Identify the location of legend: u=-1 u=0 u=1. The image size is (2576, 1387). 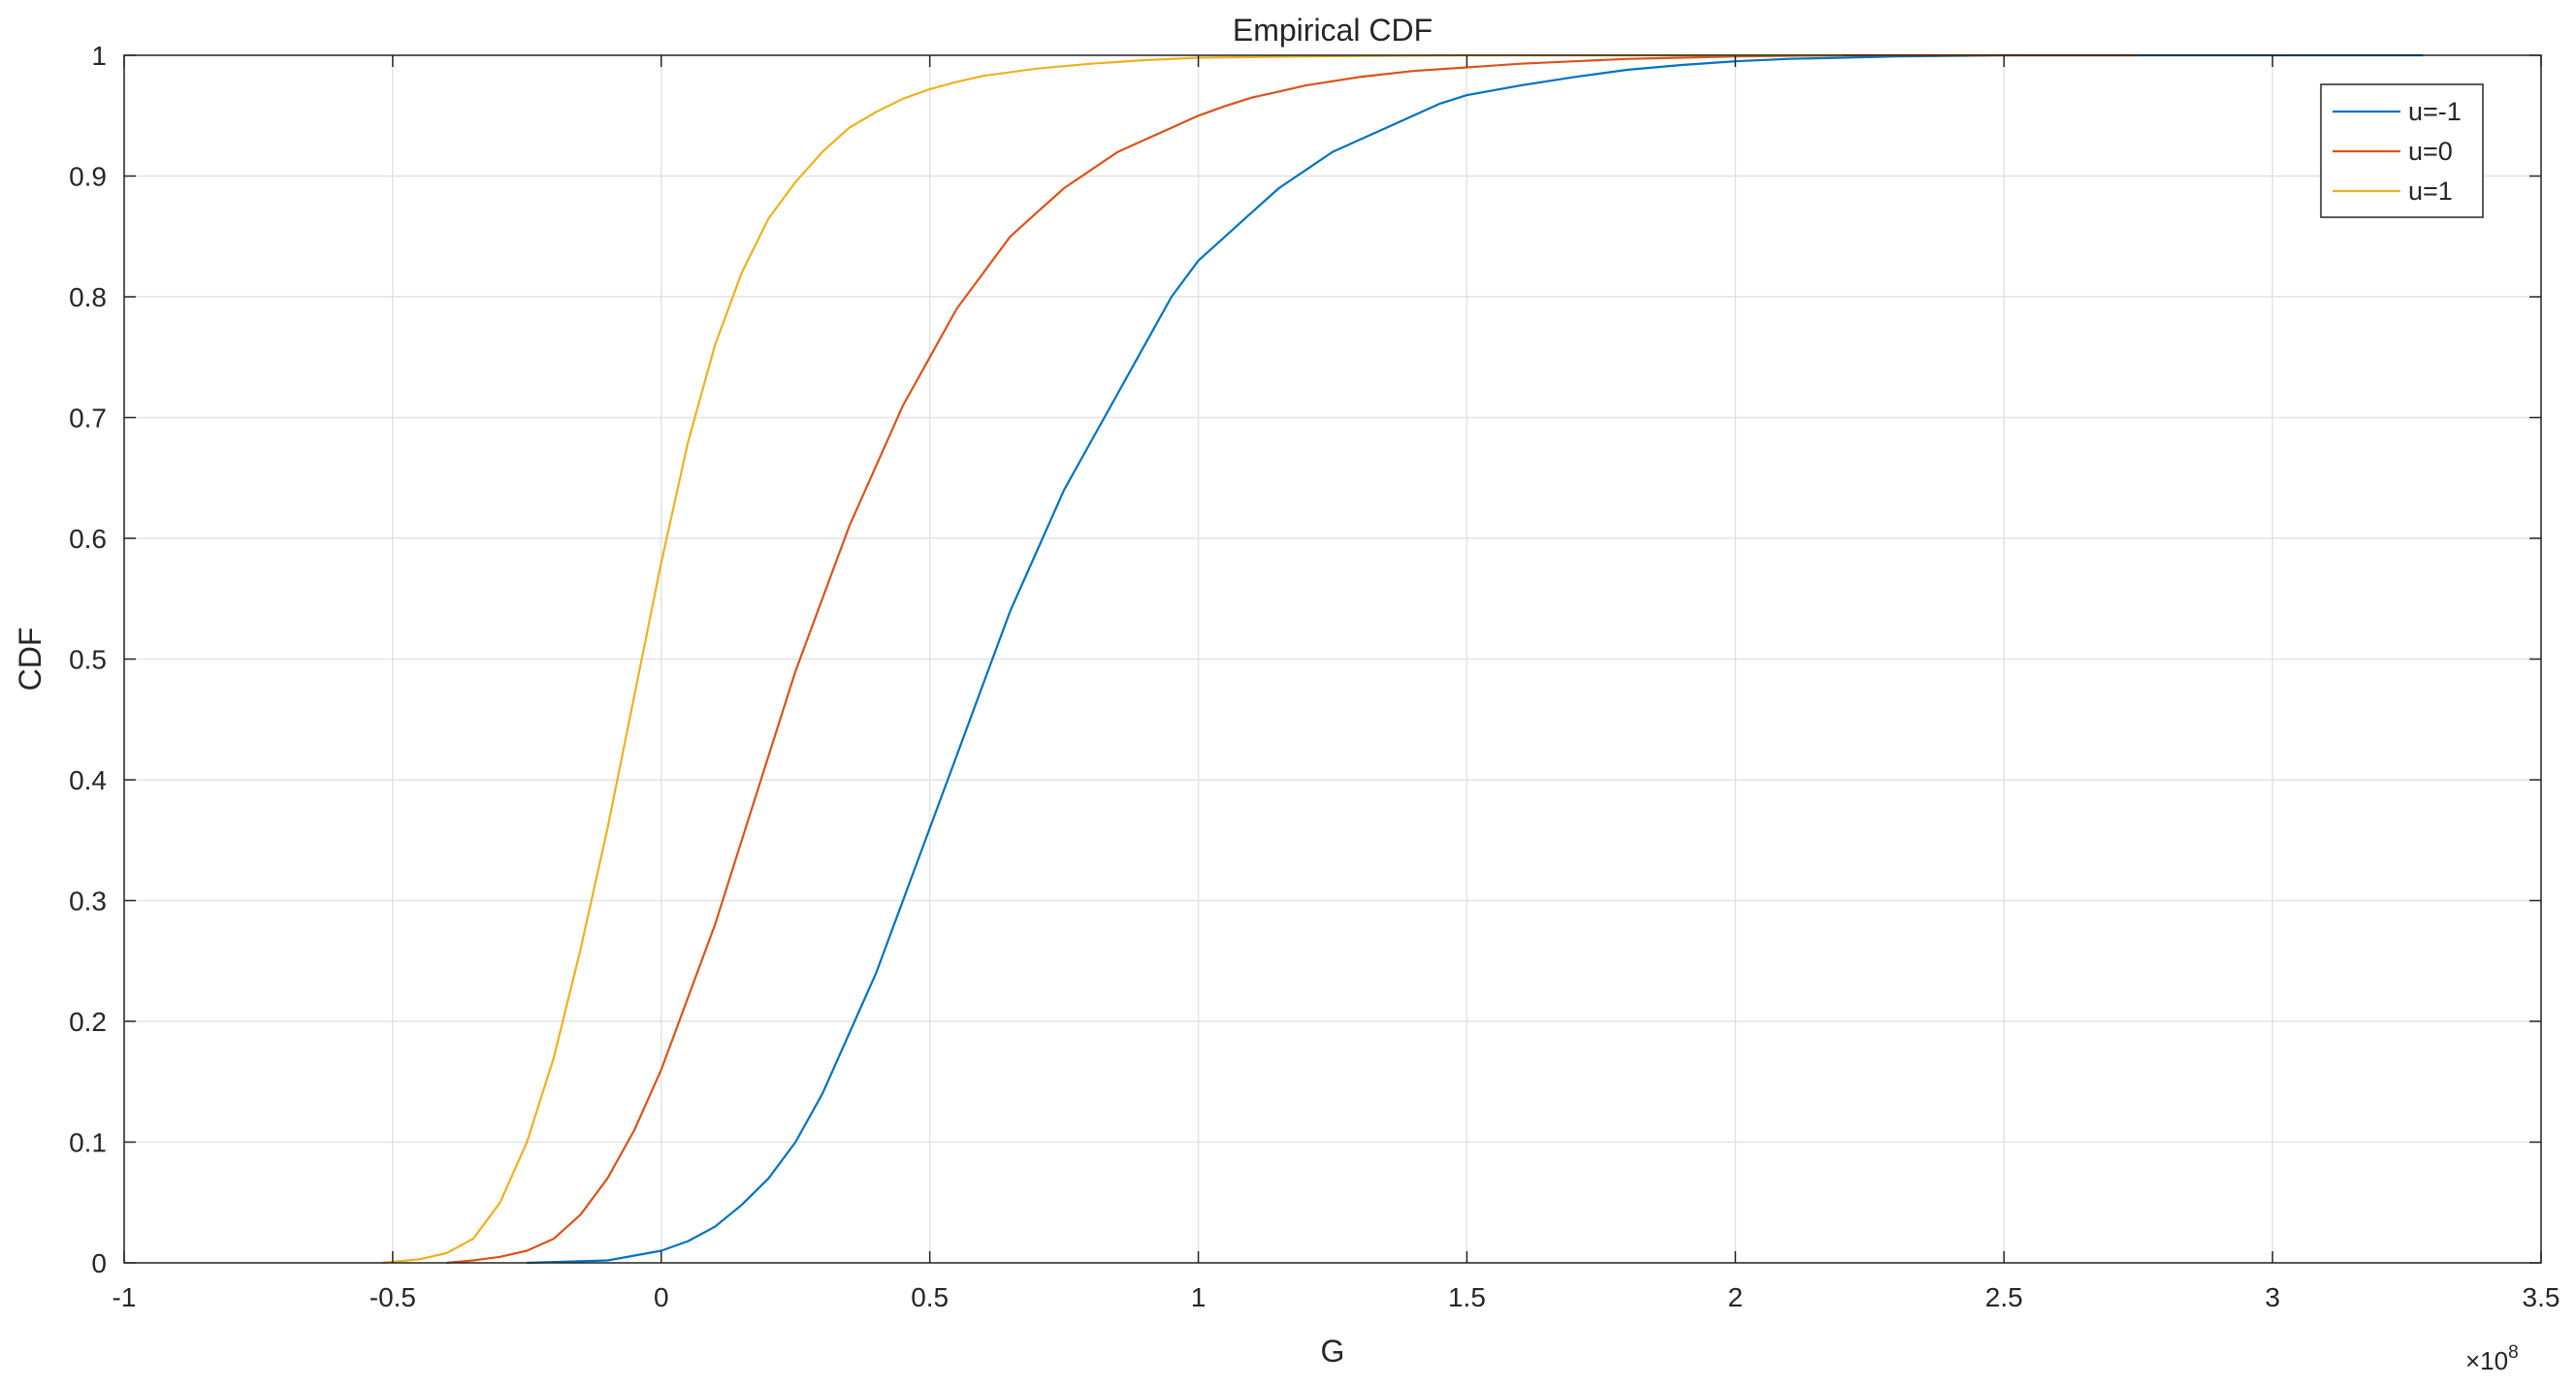
(2402, 150).